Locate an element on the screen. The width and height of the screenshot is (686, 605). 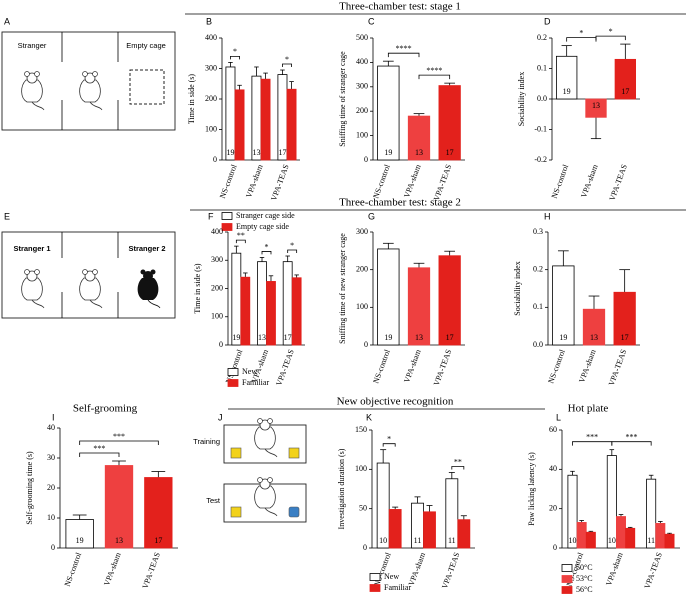
panel-letter: C is located at coordinates (371, 21).